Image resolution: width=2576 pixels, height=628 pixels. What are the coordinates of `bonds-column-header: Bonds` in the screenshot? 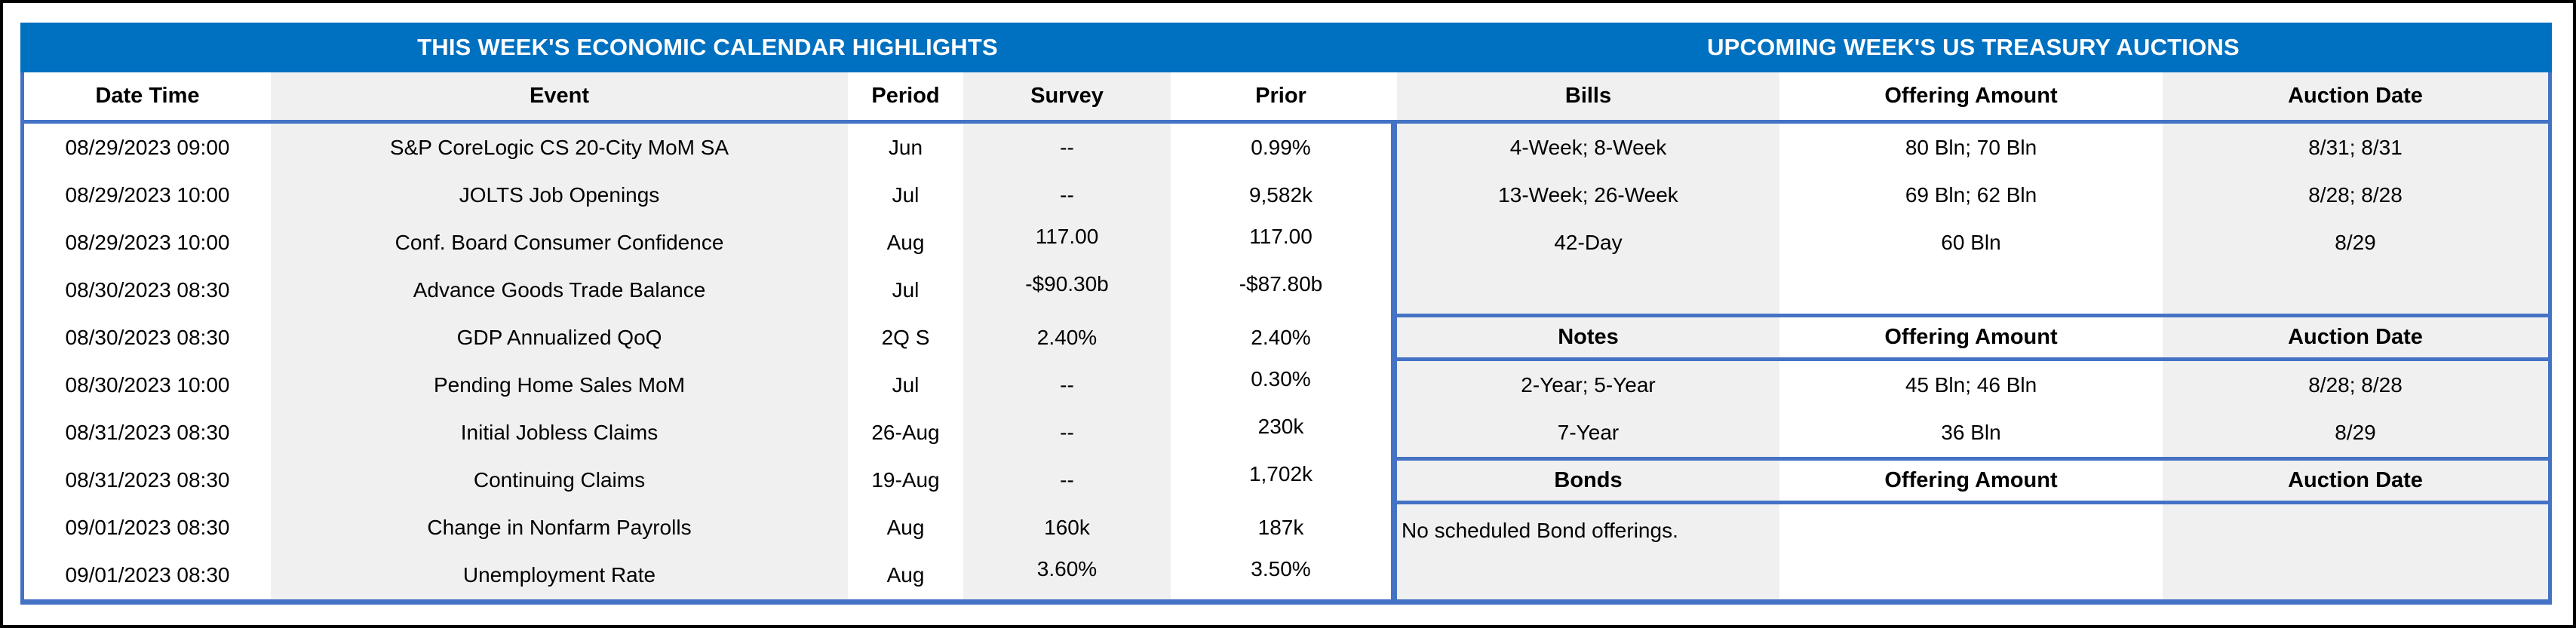 It's located at (1588, 481).